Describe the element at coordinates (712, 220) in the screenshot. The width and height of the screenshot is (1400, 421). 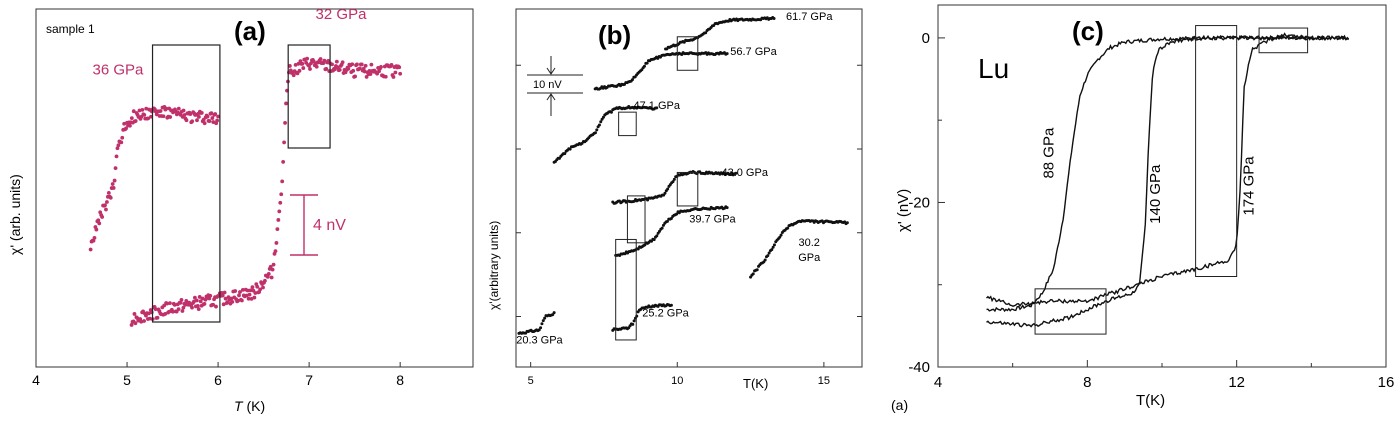
I see `series-label-39-7-gpa: 39.7 GPa` at that location.